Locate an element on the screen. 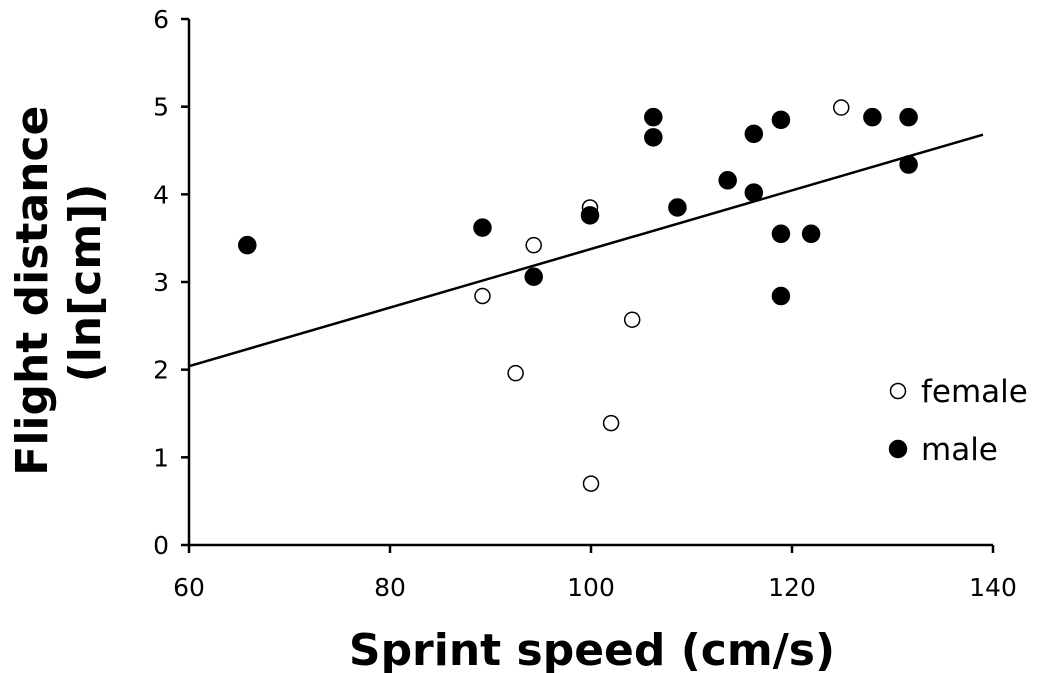 The height and width of the screenshot is (673, 1056). x-tick-label: 140 is located at coordinates (993, 587).